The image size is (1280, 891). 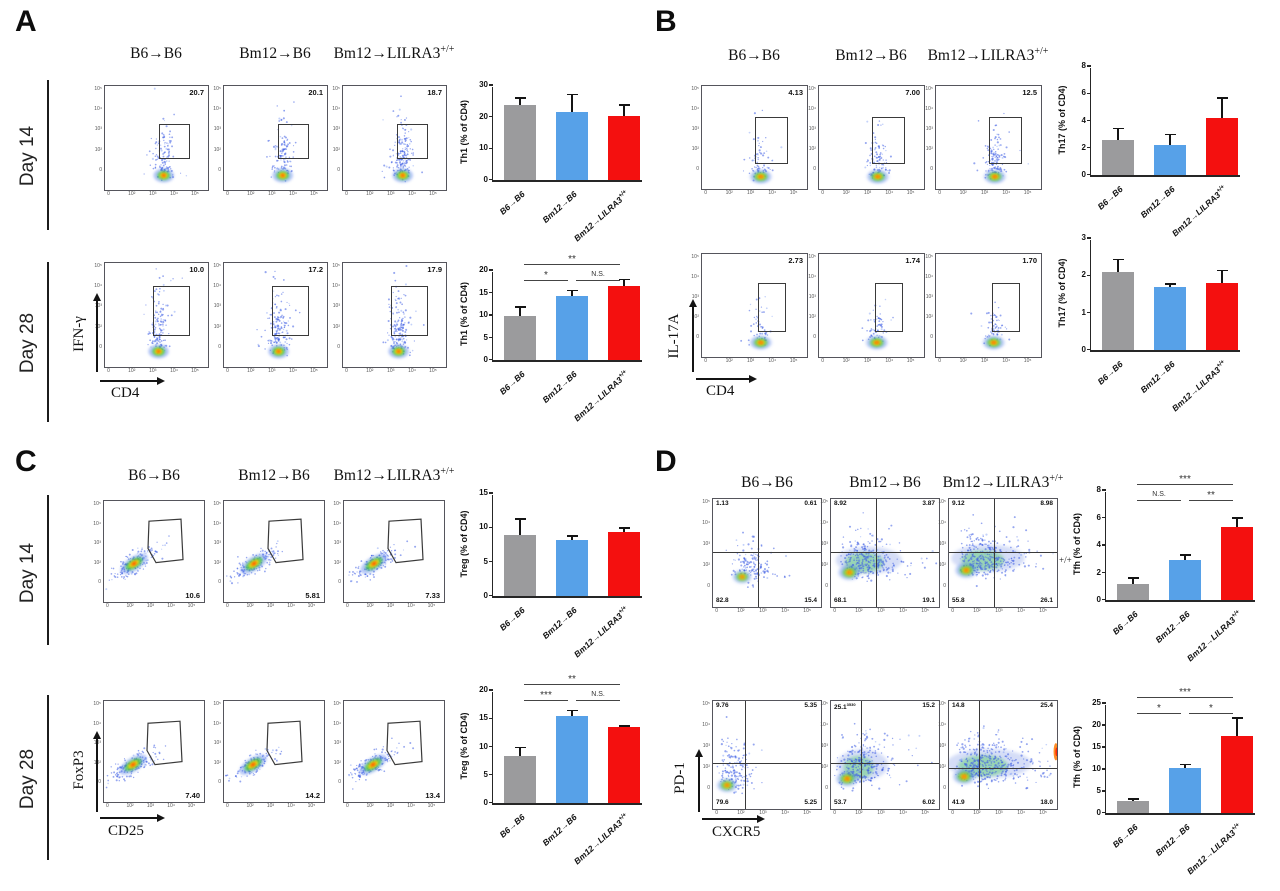 I want to click on panel-letter: A, so click(x=26, y=21).